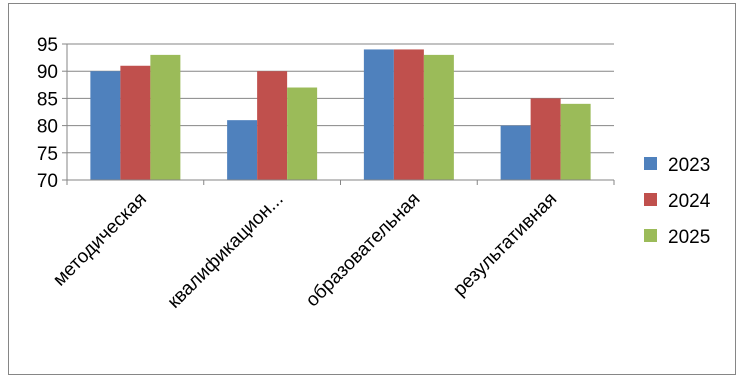 The image size is (740, 381). I want to click on legend-item: 2023, so click(677, 165).